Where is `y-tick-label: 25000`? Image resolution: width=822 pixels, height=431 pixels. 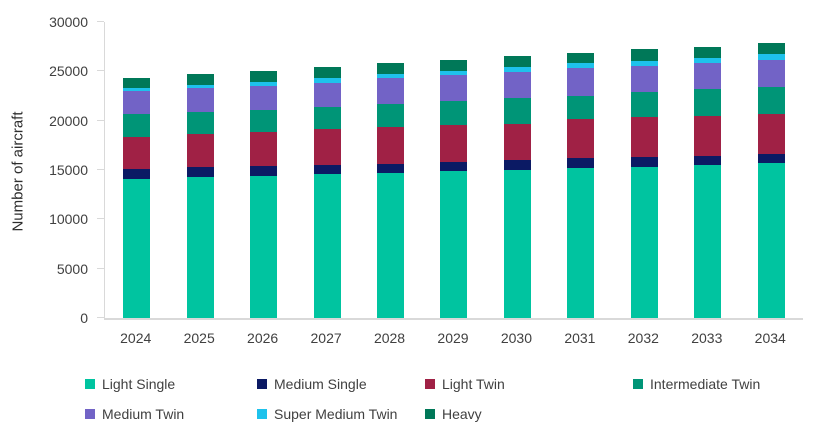
y-tick-label: 25000 is located at coordinates (68, 71).